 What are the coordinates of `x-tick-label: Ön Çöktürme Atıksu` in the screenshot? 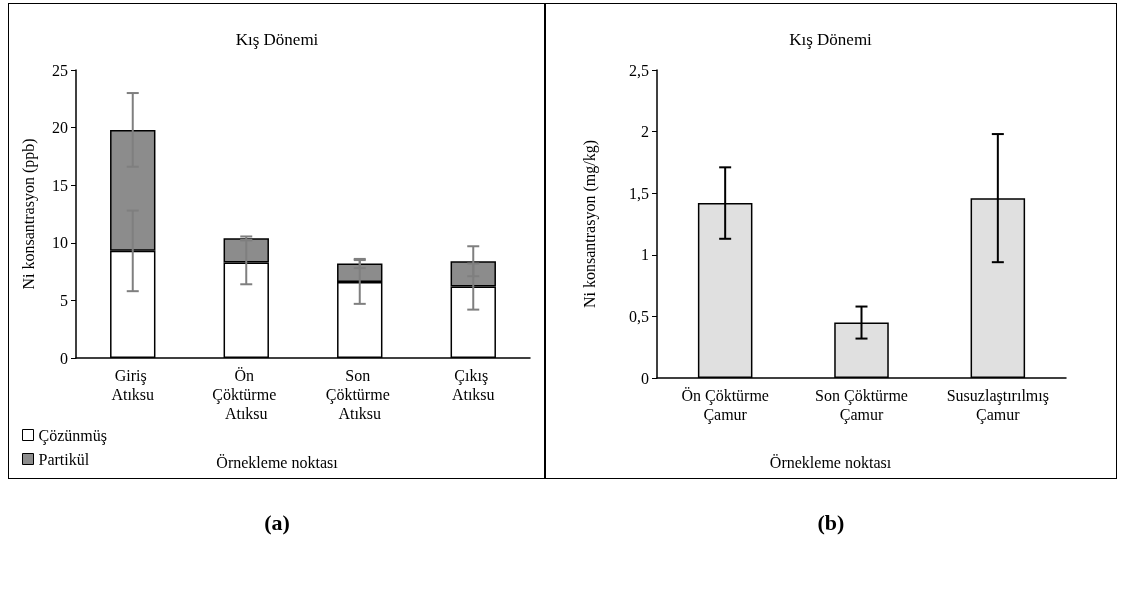 It's located at (246, 394).